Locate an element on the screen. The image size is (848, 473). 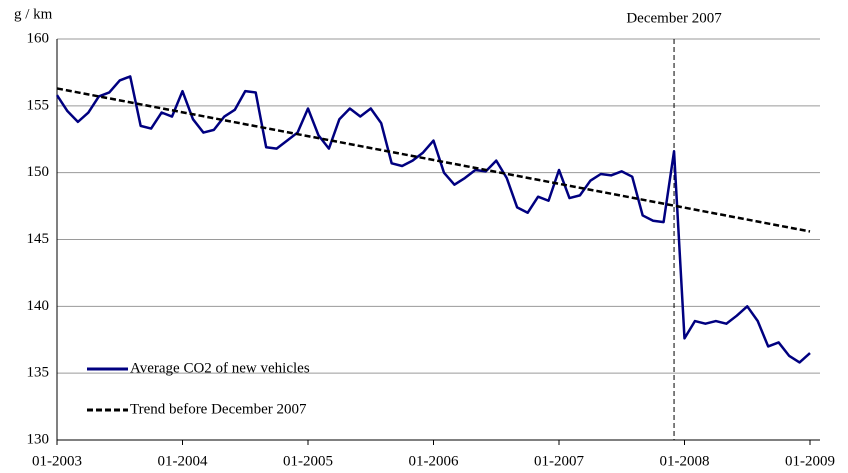
legend-label: Average CO2 of new vehicles is located at coordinates (220, 368).